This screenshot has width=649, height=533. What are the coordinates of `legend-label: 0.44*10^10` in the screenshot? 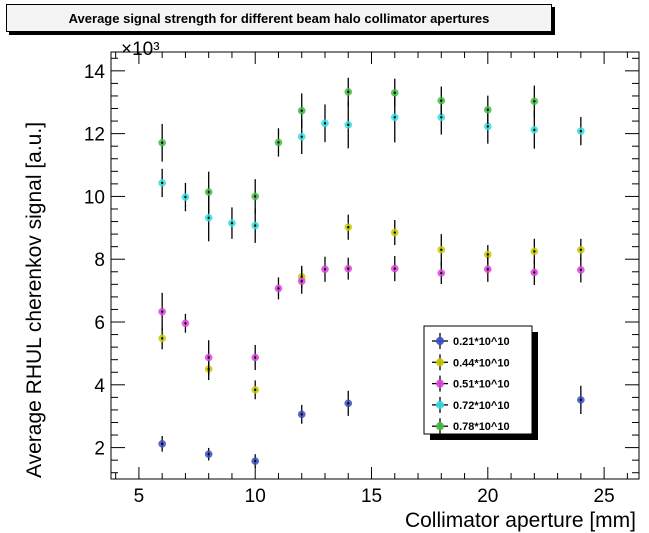 It's located at (481, 363).